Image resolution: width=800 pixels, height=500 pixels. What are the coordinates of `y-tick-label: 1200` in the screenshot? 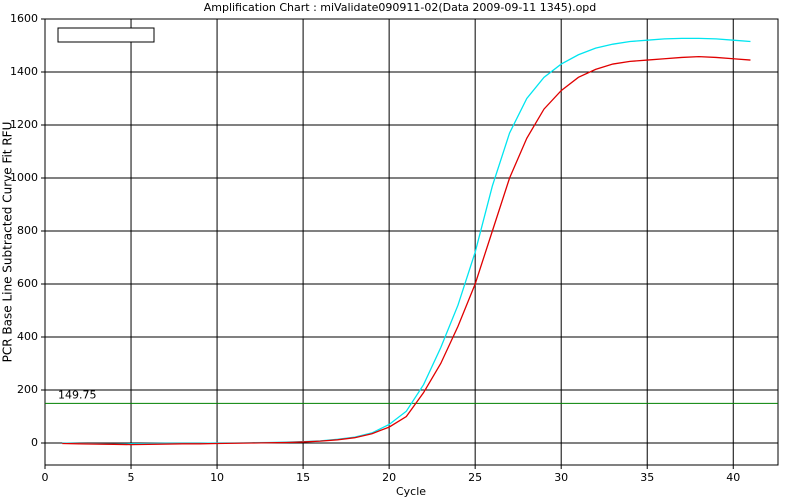 It's located at (24, 124).